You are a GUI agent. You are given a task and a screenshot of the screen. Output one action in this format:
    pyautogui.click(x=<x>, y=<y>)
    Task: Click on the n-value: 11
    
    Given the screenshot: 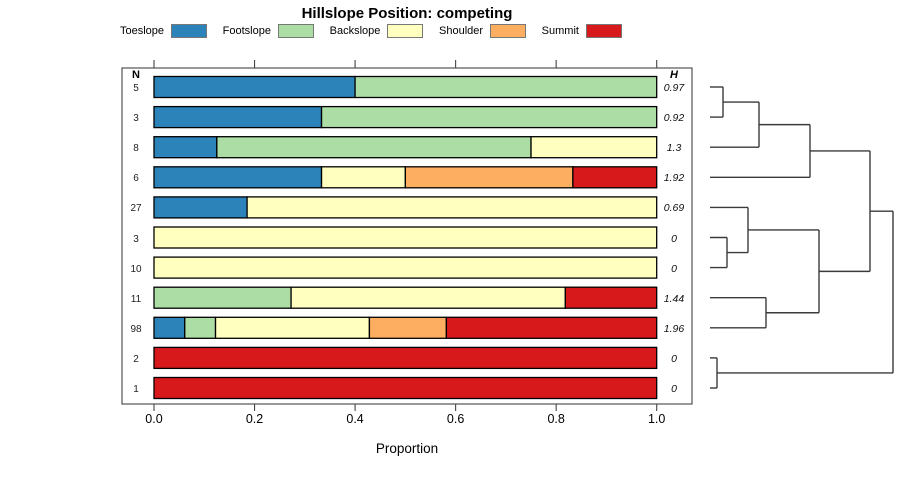 What is the action you would take?
    pyautogui.click(x=136, y=299)
    